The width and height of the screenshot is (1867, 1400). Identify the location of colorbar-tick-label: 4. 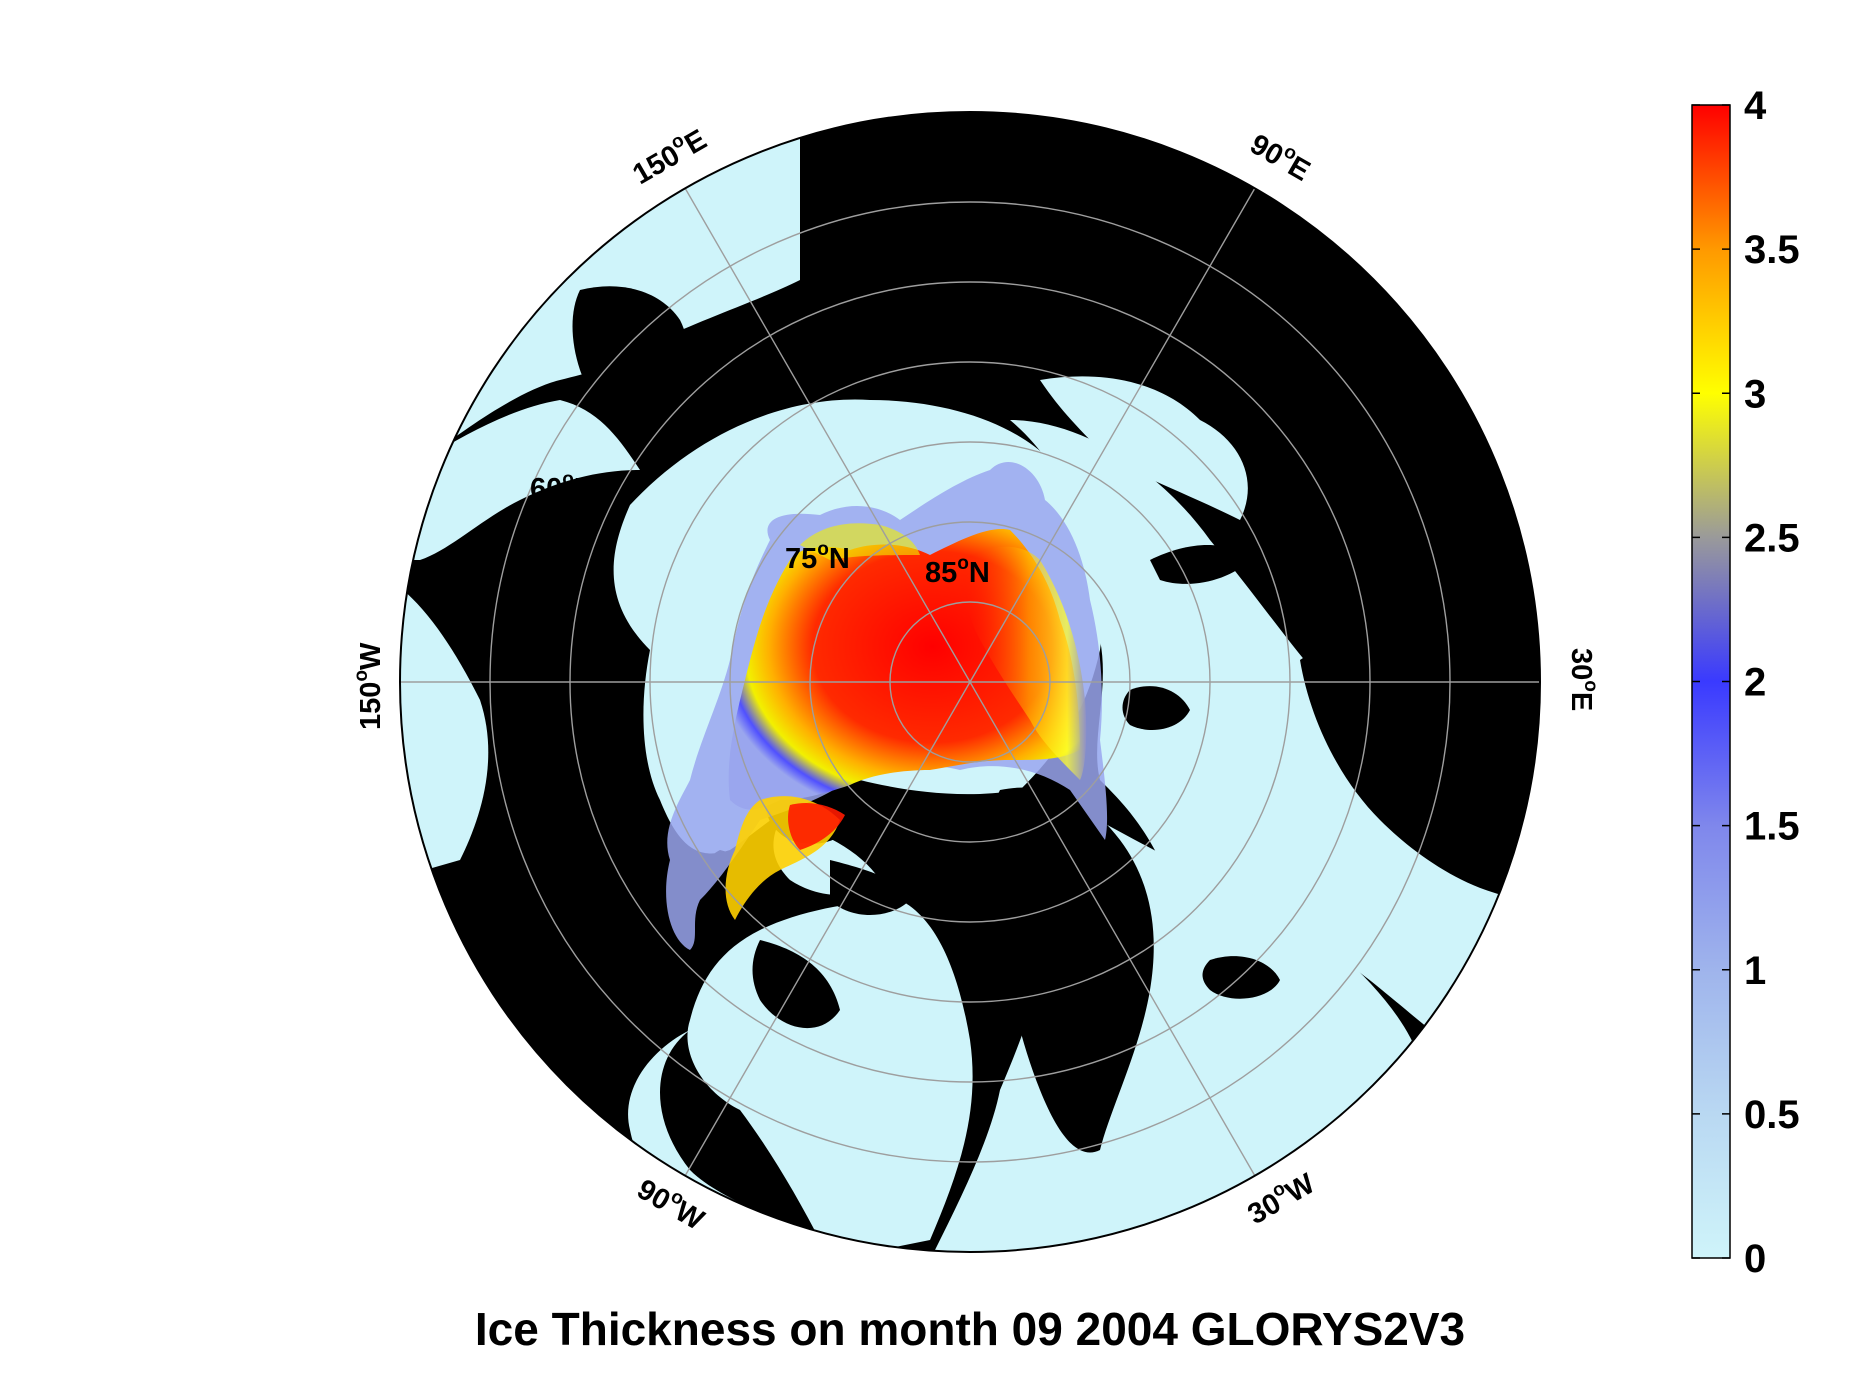
(1755, 106).